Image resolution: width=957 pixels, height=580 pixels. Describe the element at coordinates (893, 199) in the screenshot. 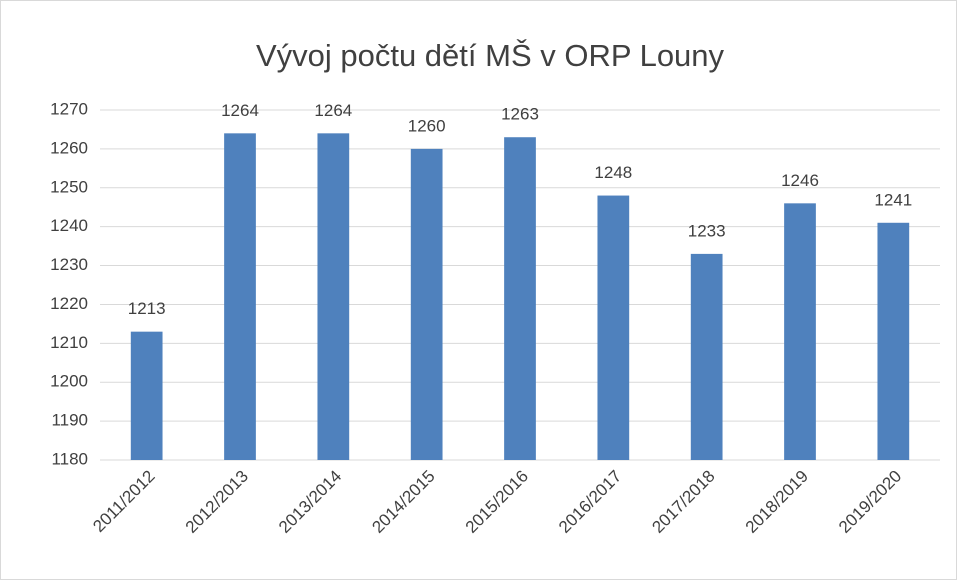

I see `data-label: 1241` at that location.